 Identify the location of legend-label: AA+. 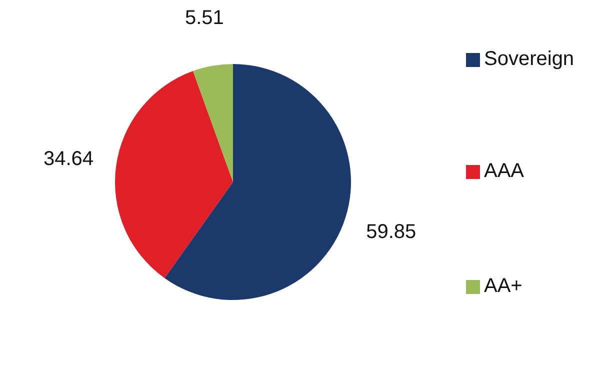
(503, 286).